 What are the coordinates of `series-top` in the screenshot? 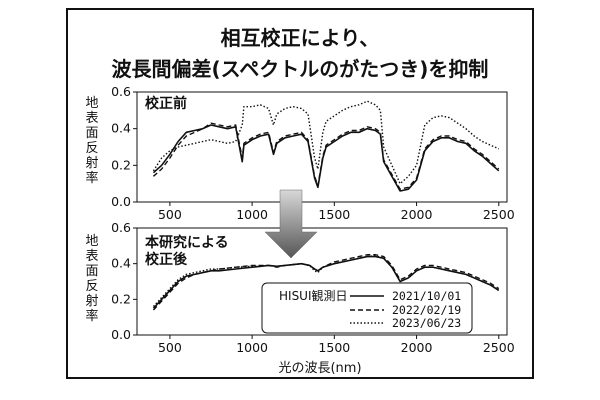 It's located at (326, 146).